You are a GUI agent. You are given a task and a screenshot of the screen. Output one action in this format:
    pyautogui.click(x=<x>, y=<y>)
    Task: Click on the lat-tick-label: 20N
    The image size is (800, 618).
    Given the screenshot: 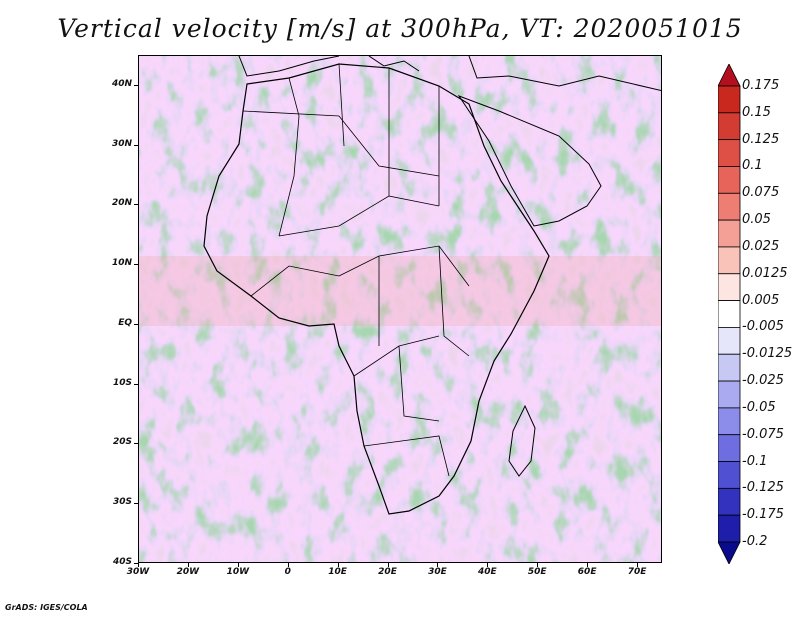 What is the action you would take?
    pyautogui.click(x=121, y=203)
    